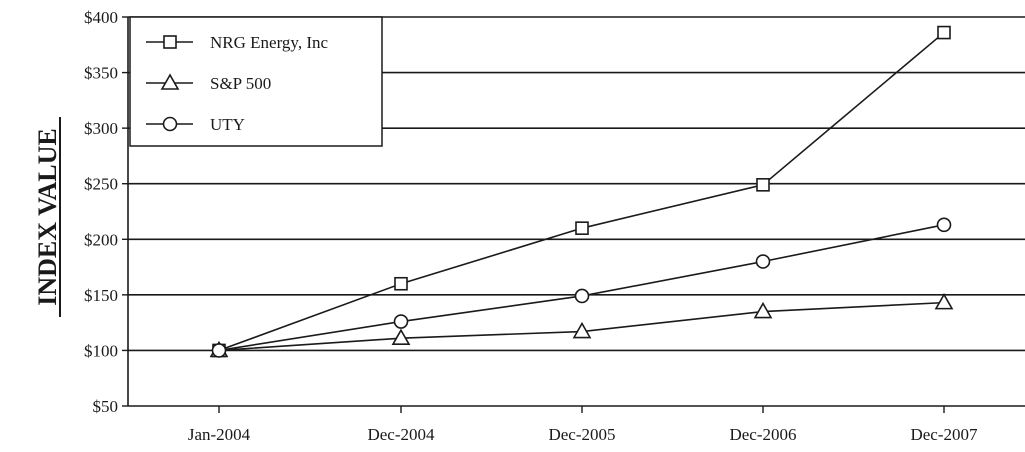 The image size is (1025, 452). Describe the element at coordinates (101, 73) in the screenshot. I see `y-tick-label: $350` at that location.